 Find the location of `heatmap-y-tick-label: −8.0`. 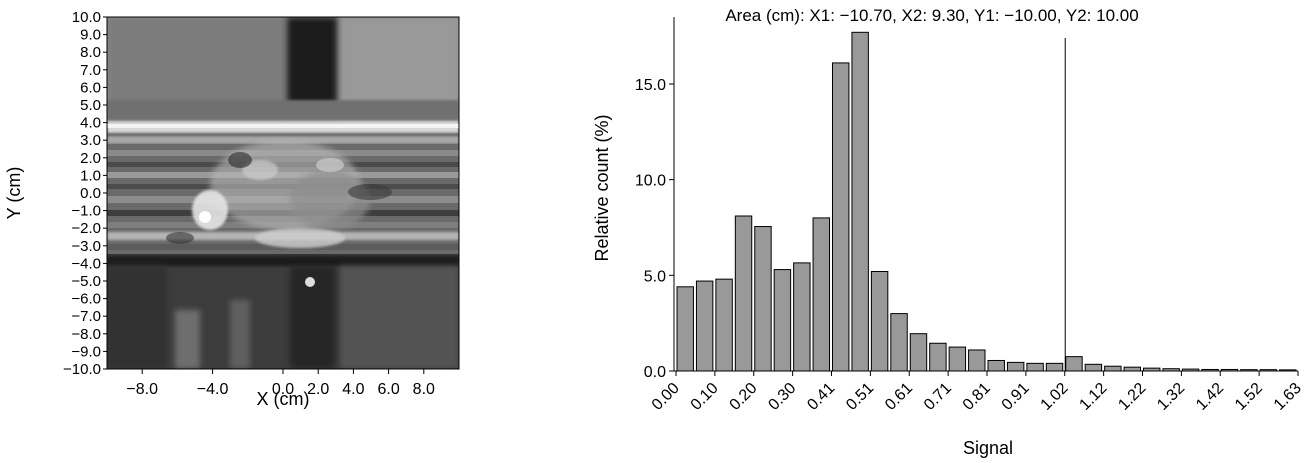

heatmap-y-tick-label: −8.0 is located at coordinates (86, 334).